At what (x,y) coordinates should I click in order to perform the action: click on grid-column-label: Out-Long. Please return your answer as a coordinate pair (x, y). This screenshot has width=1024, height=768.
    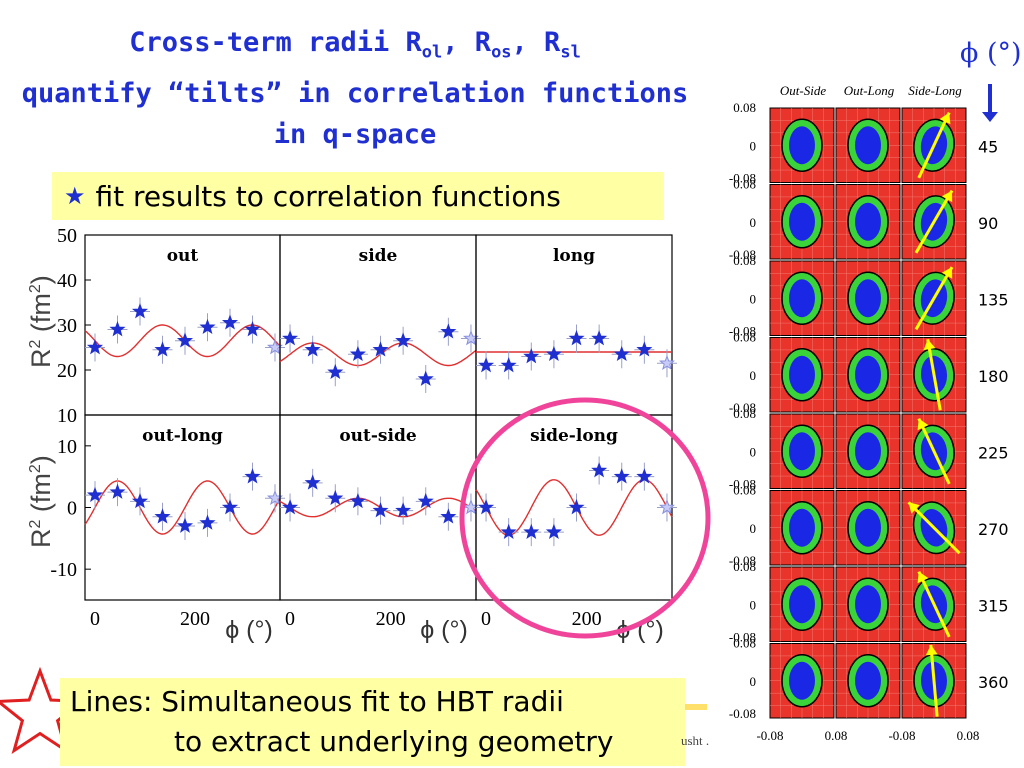
    Looking at the image, I should click on (869, 90).